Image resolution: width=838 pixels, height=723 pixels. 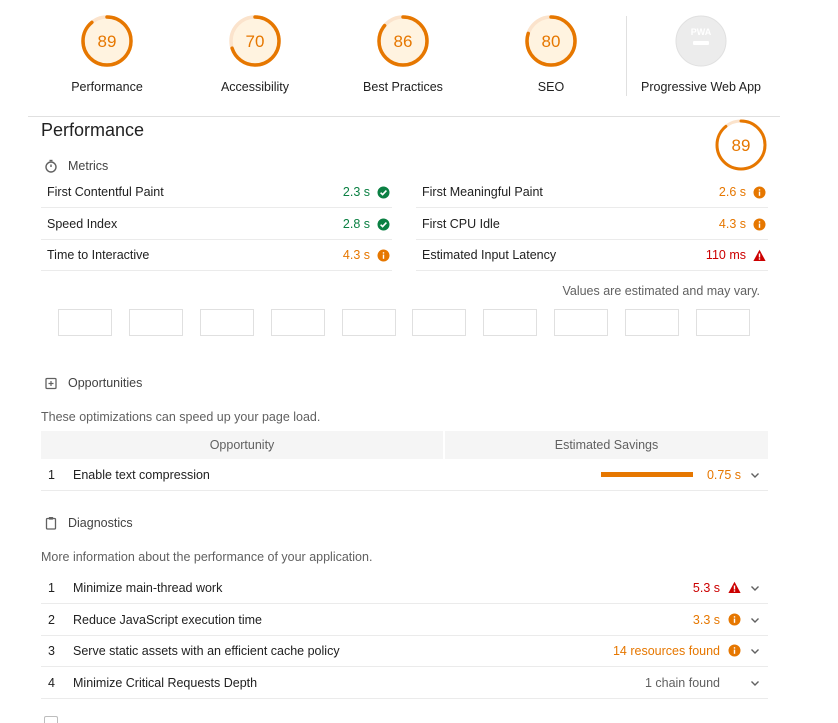 I want to click on metric-label: First Contentful Paint, so click(x=105, y=192).